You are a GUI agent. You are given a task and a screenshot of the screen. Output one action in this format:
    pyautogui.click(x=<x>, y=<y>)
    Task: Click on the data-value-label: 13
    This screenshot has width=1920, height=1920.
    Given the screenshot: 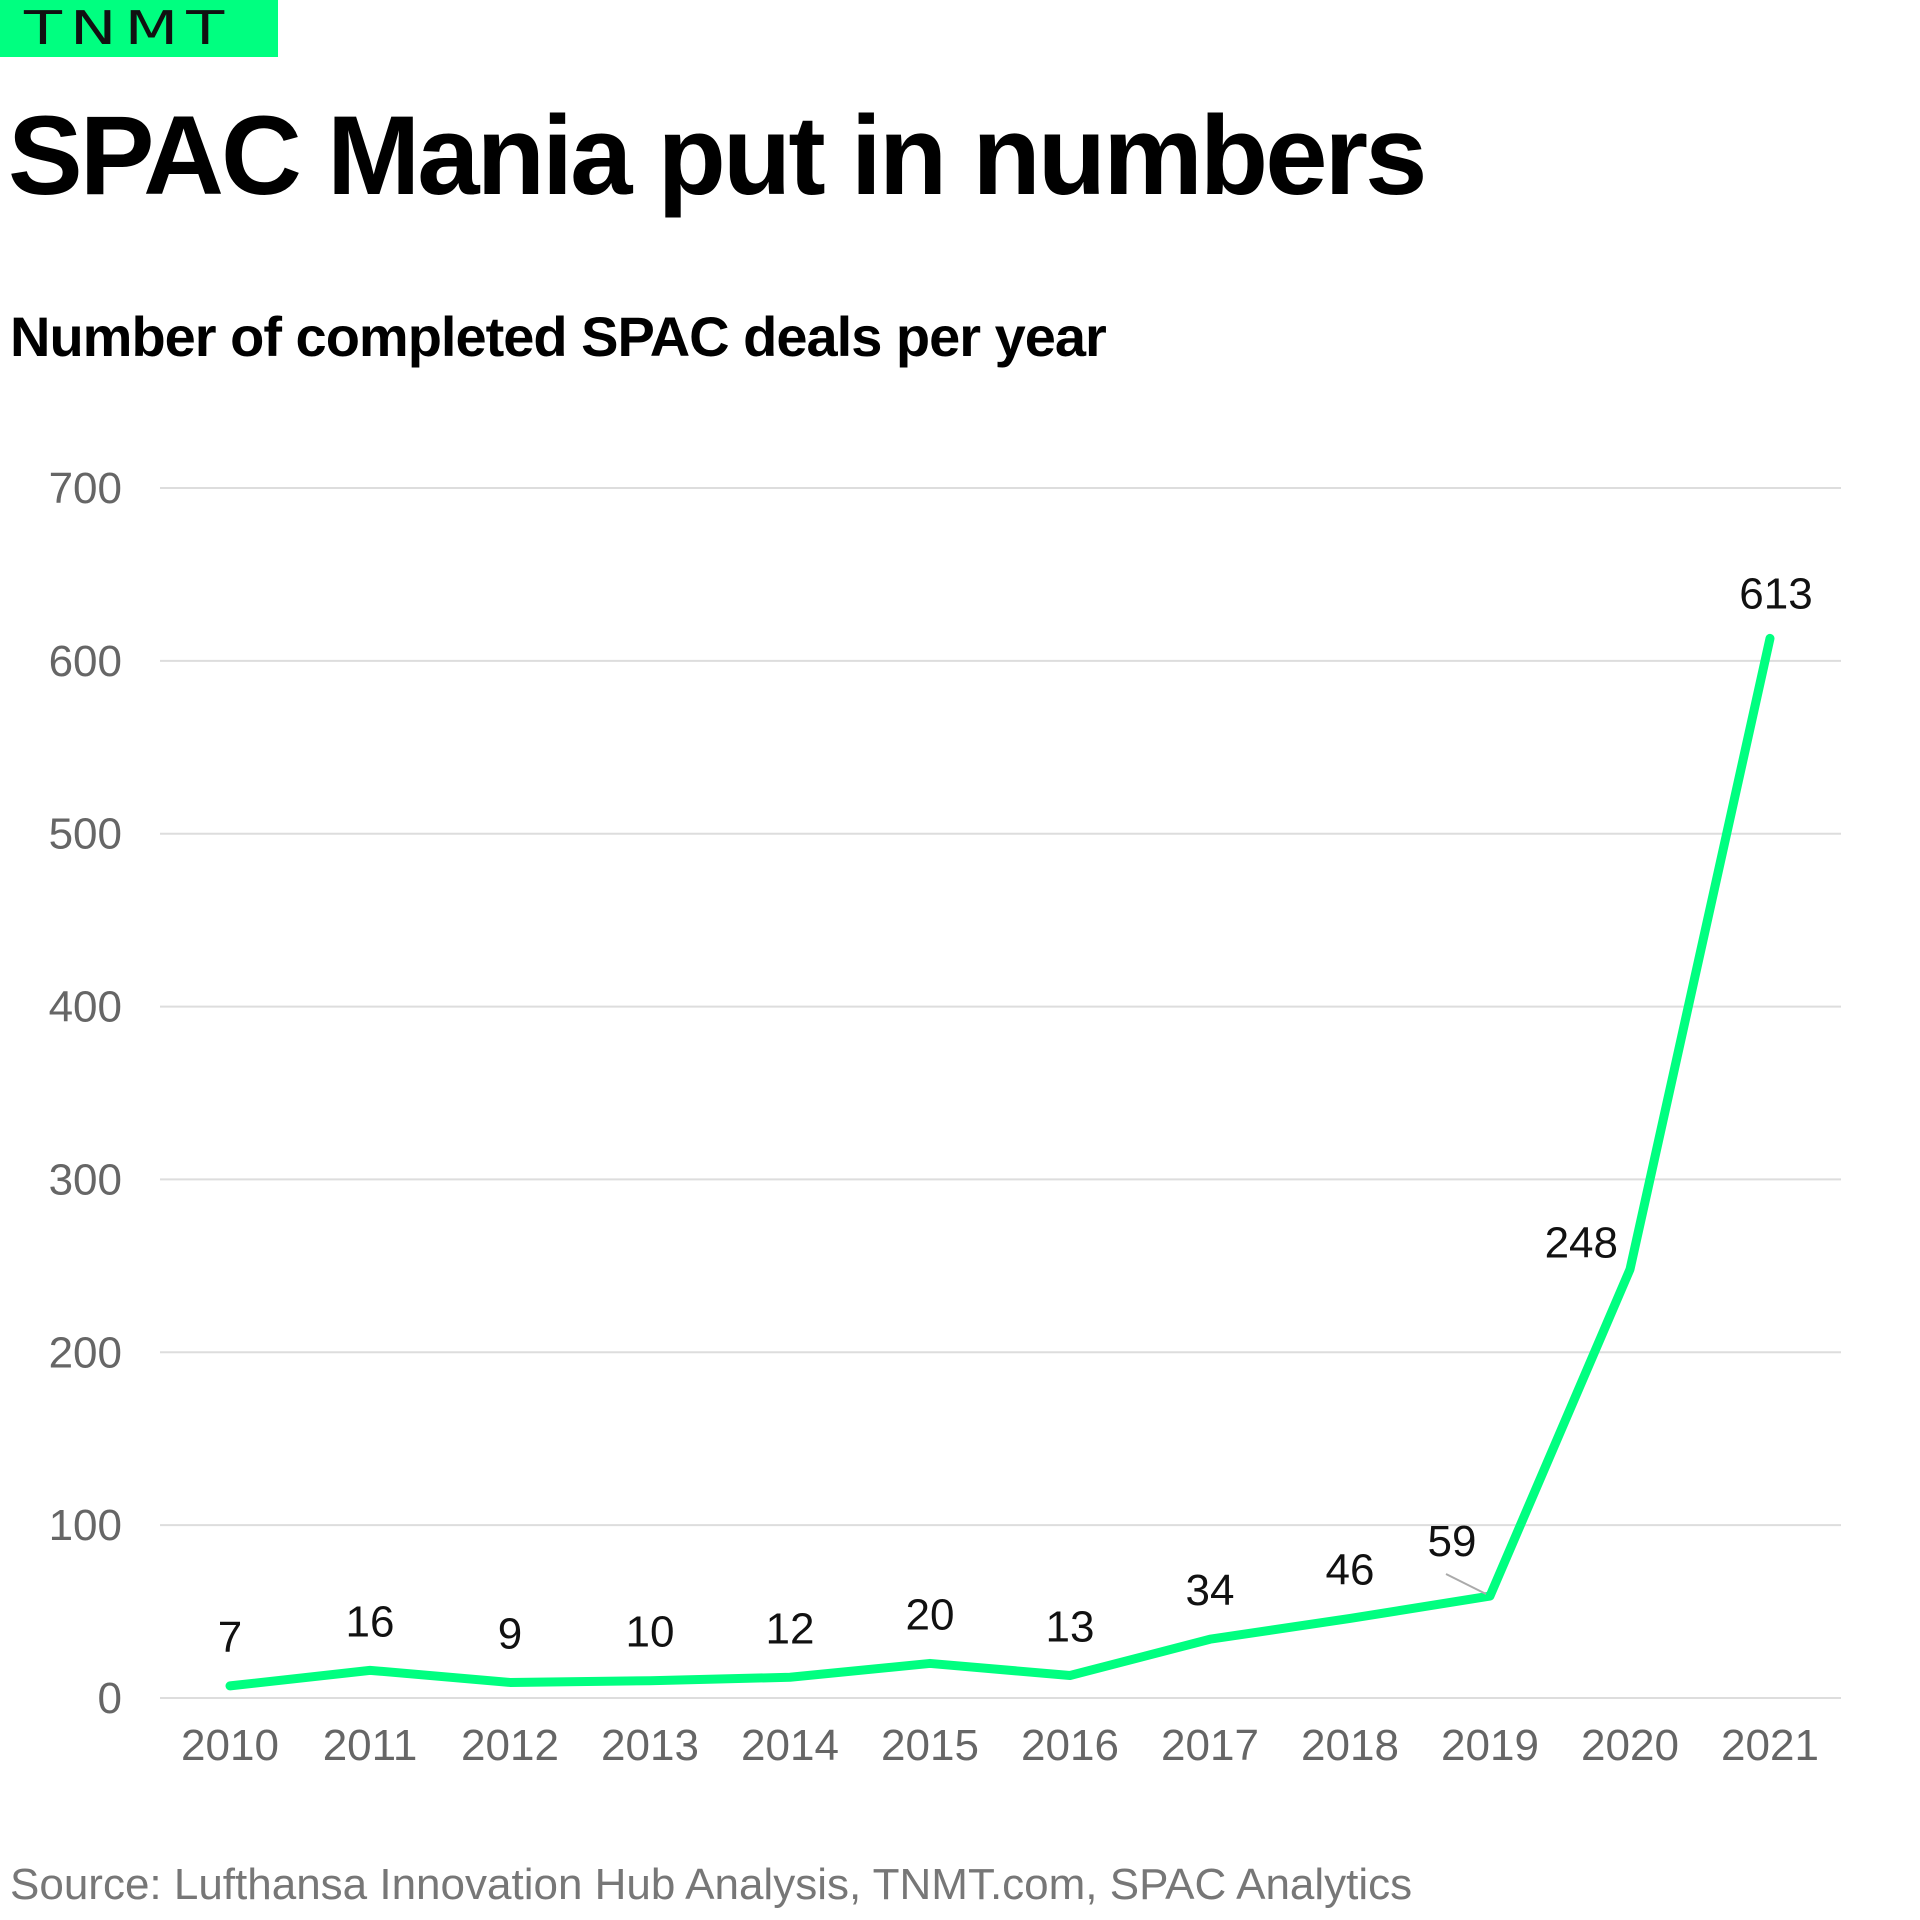 What is the action you would take?
    pyautogui.click(x=1070, y=1627)
    